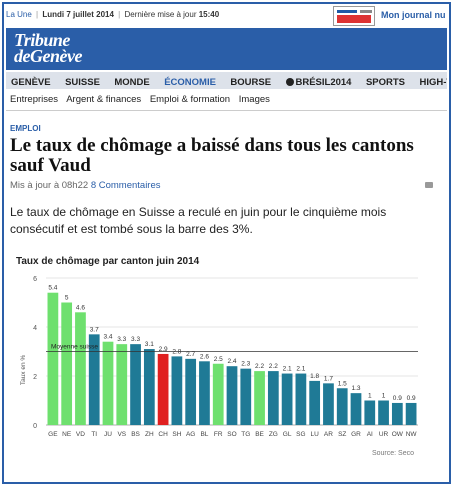 Image resolution: width=453 pixels, height=486 pixels. I want to click on site-logo: Tribune deGenève, so click(48, 47).